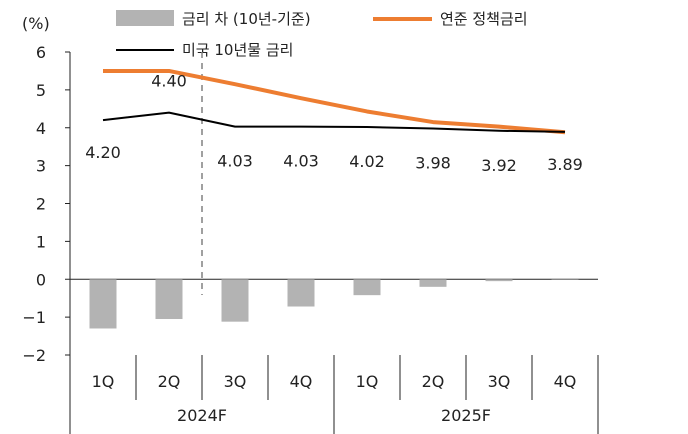  What do you see at coordinates (41, 90) in the screenshot?
I see `y-tick-label: 5` at bounding box center [41, 90].